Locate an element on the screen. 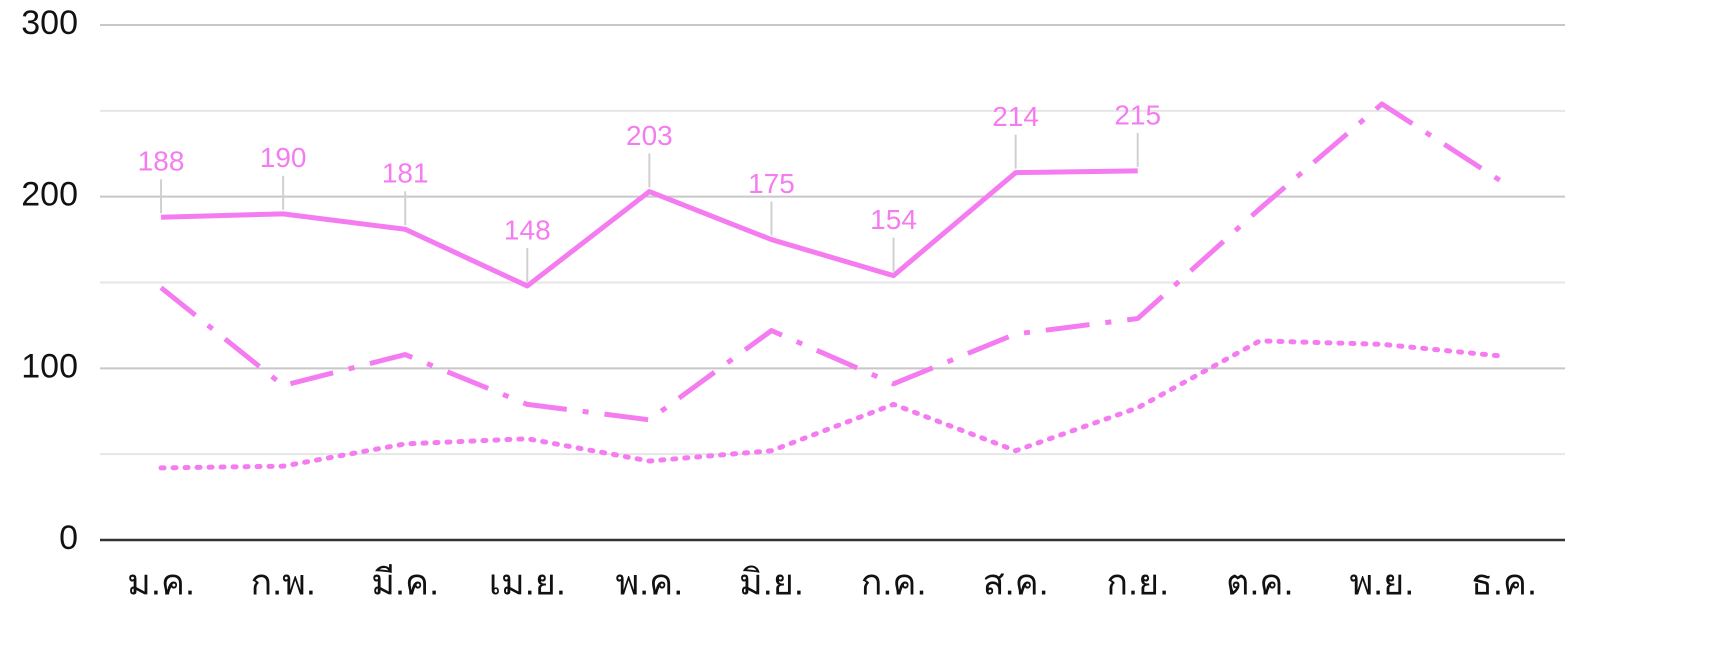  x-tick-label: ก.ย. is located at coordinates (1137, 582).